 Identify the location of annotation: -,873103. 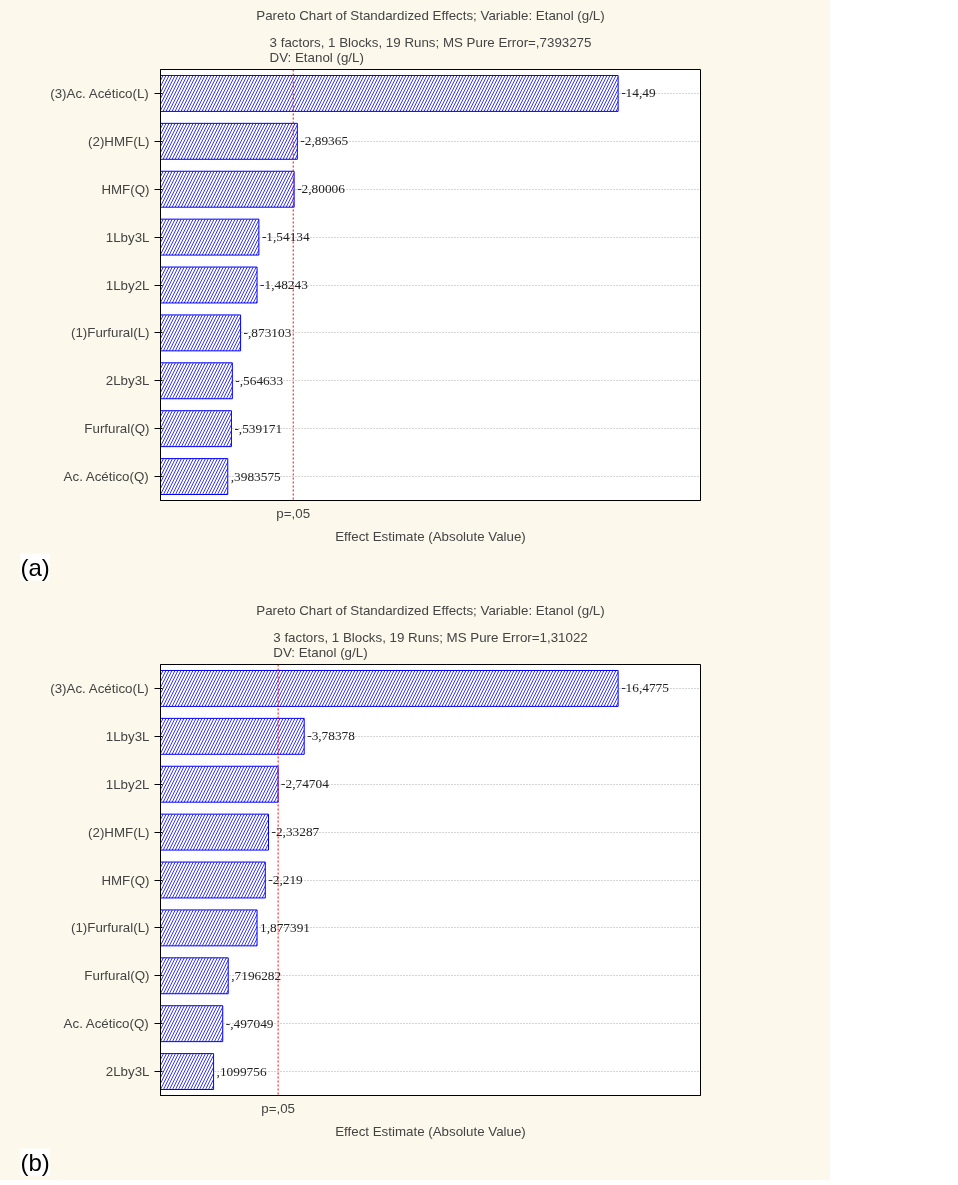
(267, 332).